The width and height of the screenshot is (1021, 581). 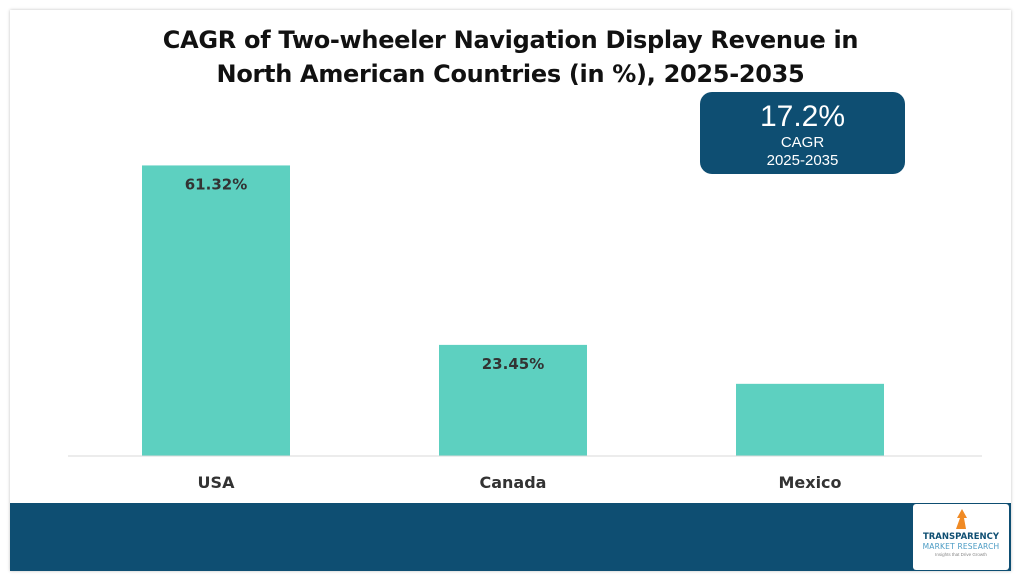 What do you see at coordinates (513, 482) in the screenshot?
I see `x-tick-label-canada: Canada` at bounding box center [513, 482].